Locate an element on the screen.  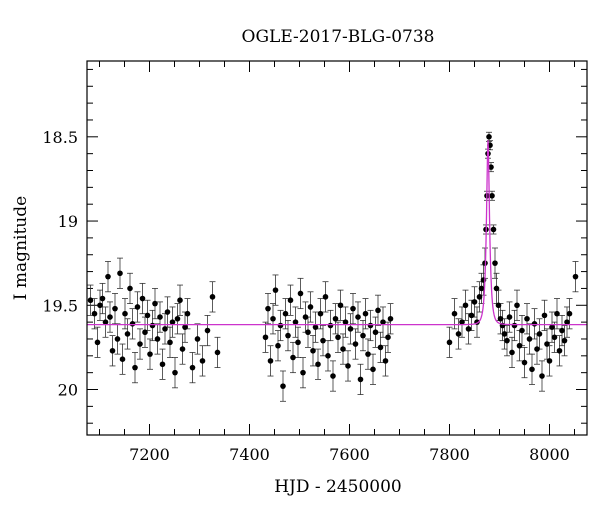
x-tick-label: 7400 is located at coordinates (249, 454).